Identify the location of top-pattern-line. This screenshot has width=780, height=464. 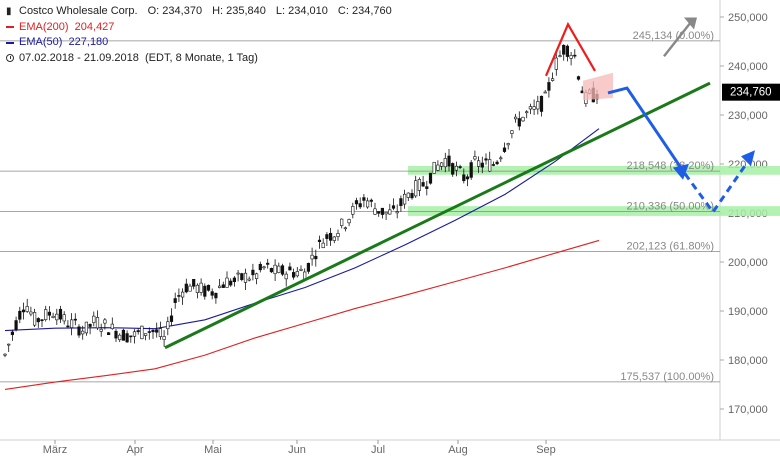
(570, 49).